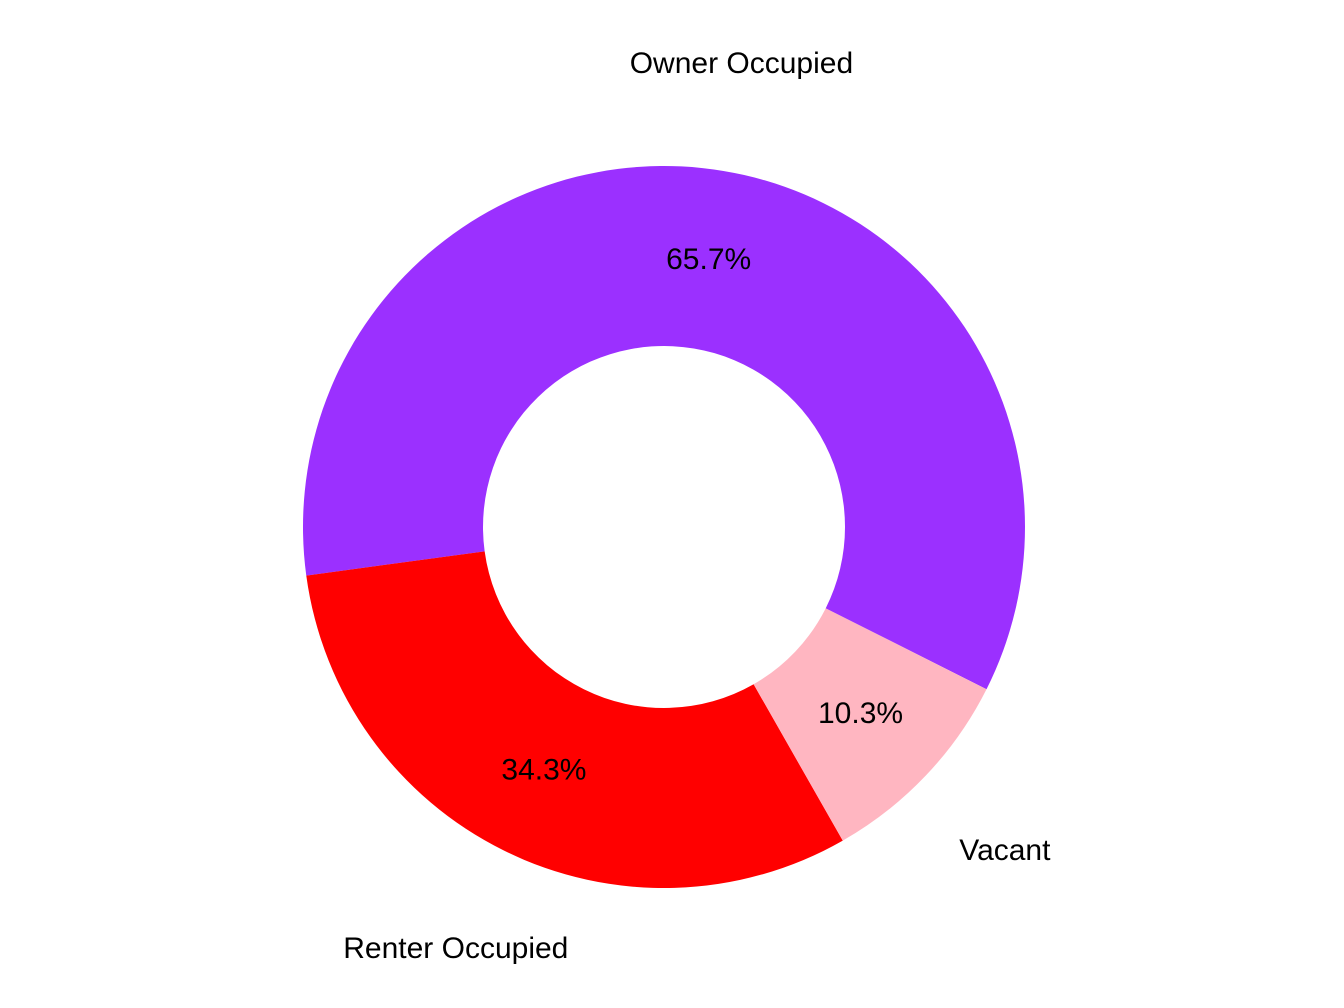 The width and height of the screenshot is (1344, 1008). Describe the element at coordinates (1005, 850) in the screenshot. I see `slice-label-vacant: Vacant` at that location.